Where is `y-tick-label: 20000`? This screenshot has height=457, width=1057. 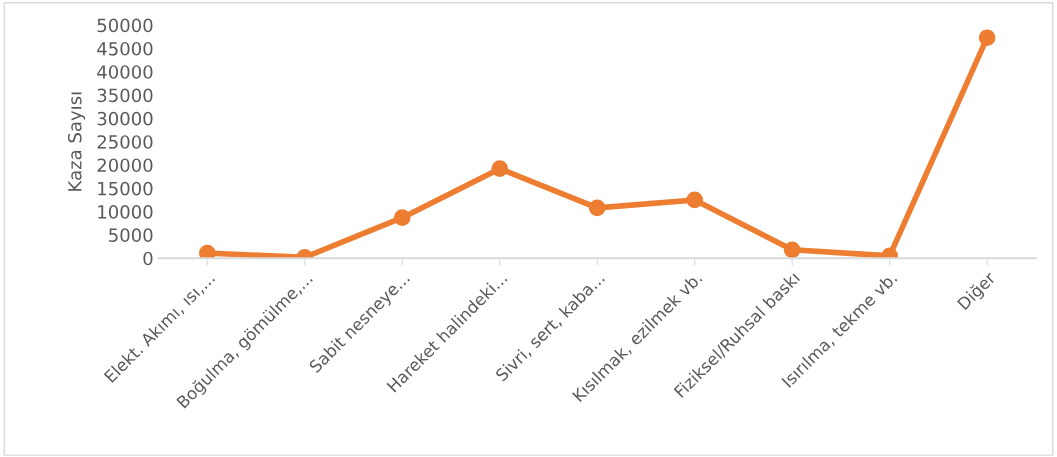
y-tick-label: 20000 is located at coordinates (125, 165).